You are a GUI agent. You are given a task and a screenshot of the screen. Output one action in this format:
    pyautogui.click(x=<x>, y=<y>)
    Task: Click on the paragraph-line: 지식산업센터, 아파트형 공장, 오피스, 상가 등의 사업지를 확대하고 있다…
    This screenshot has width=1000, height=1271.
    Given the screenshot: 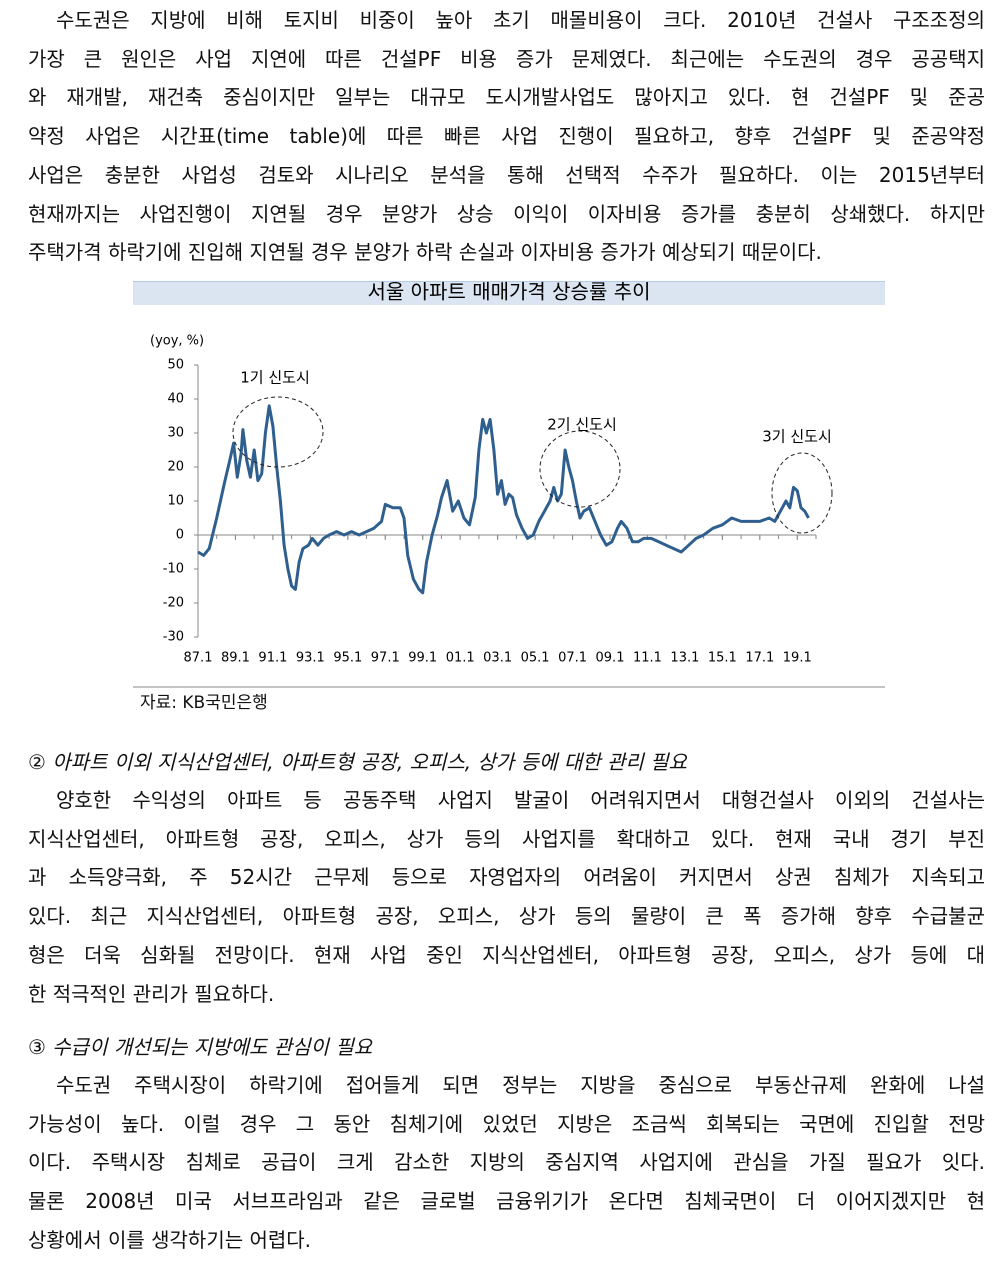 What is the action you would take?
    pyautogui.click(x=506, y=838)
    